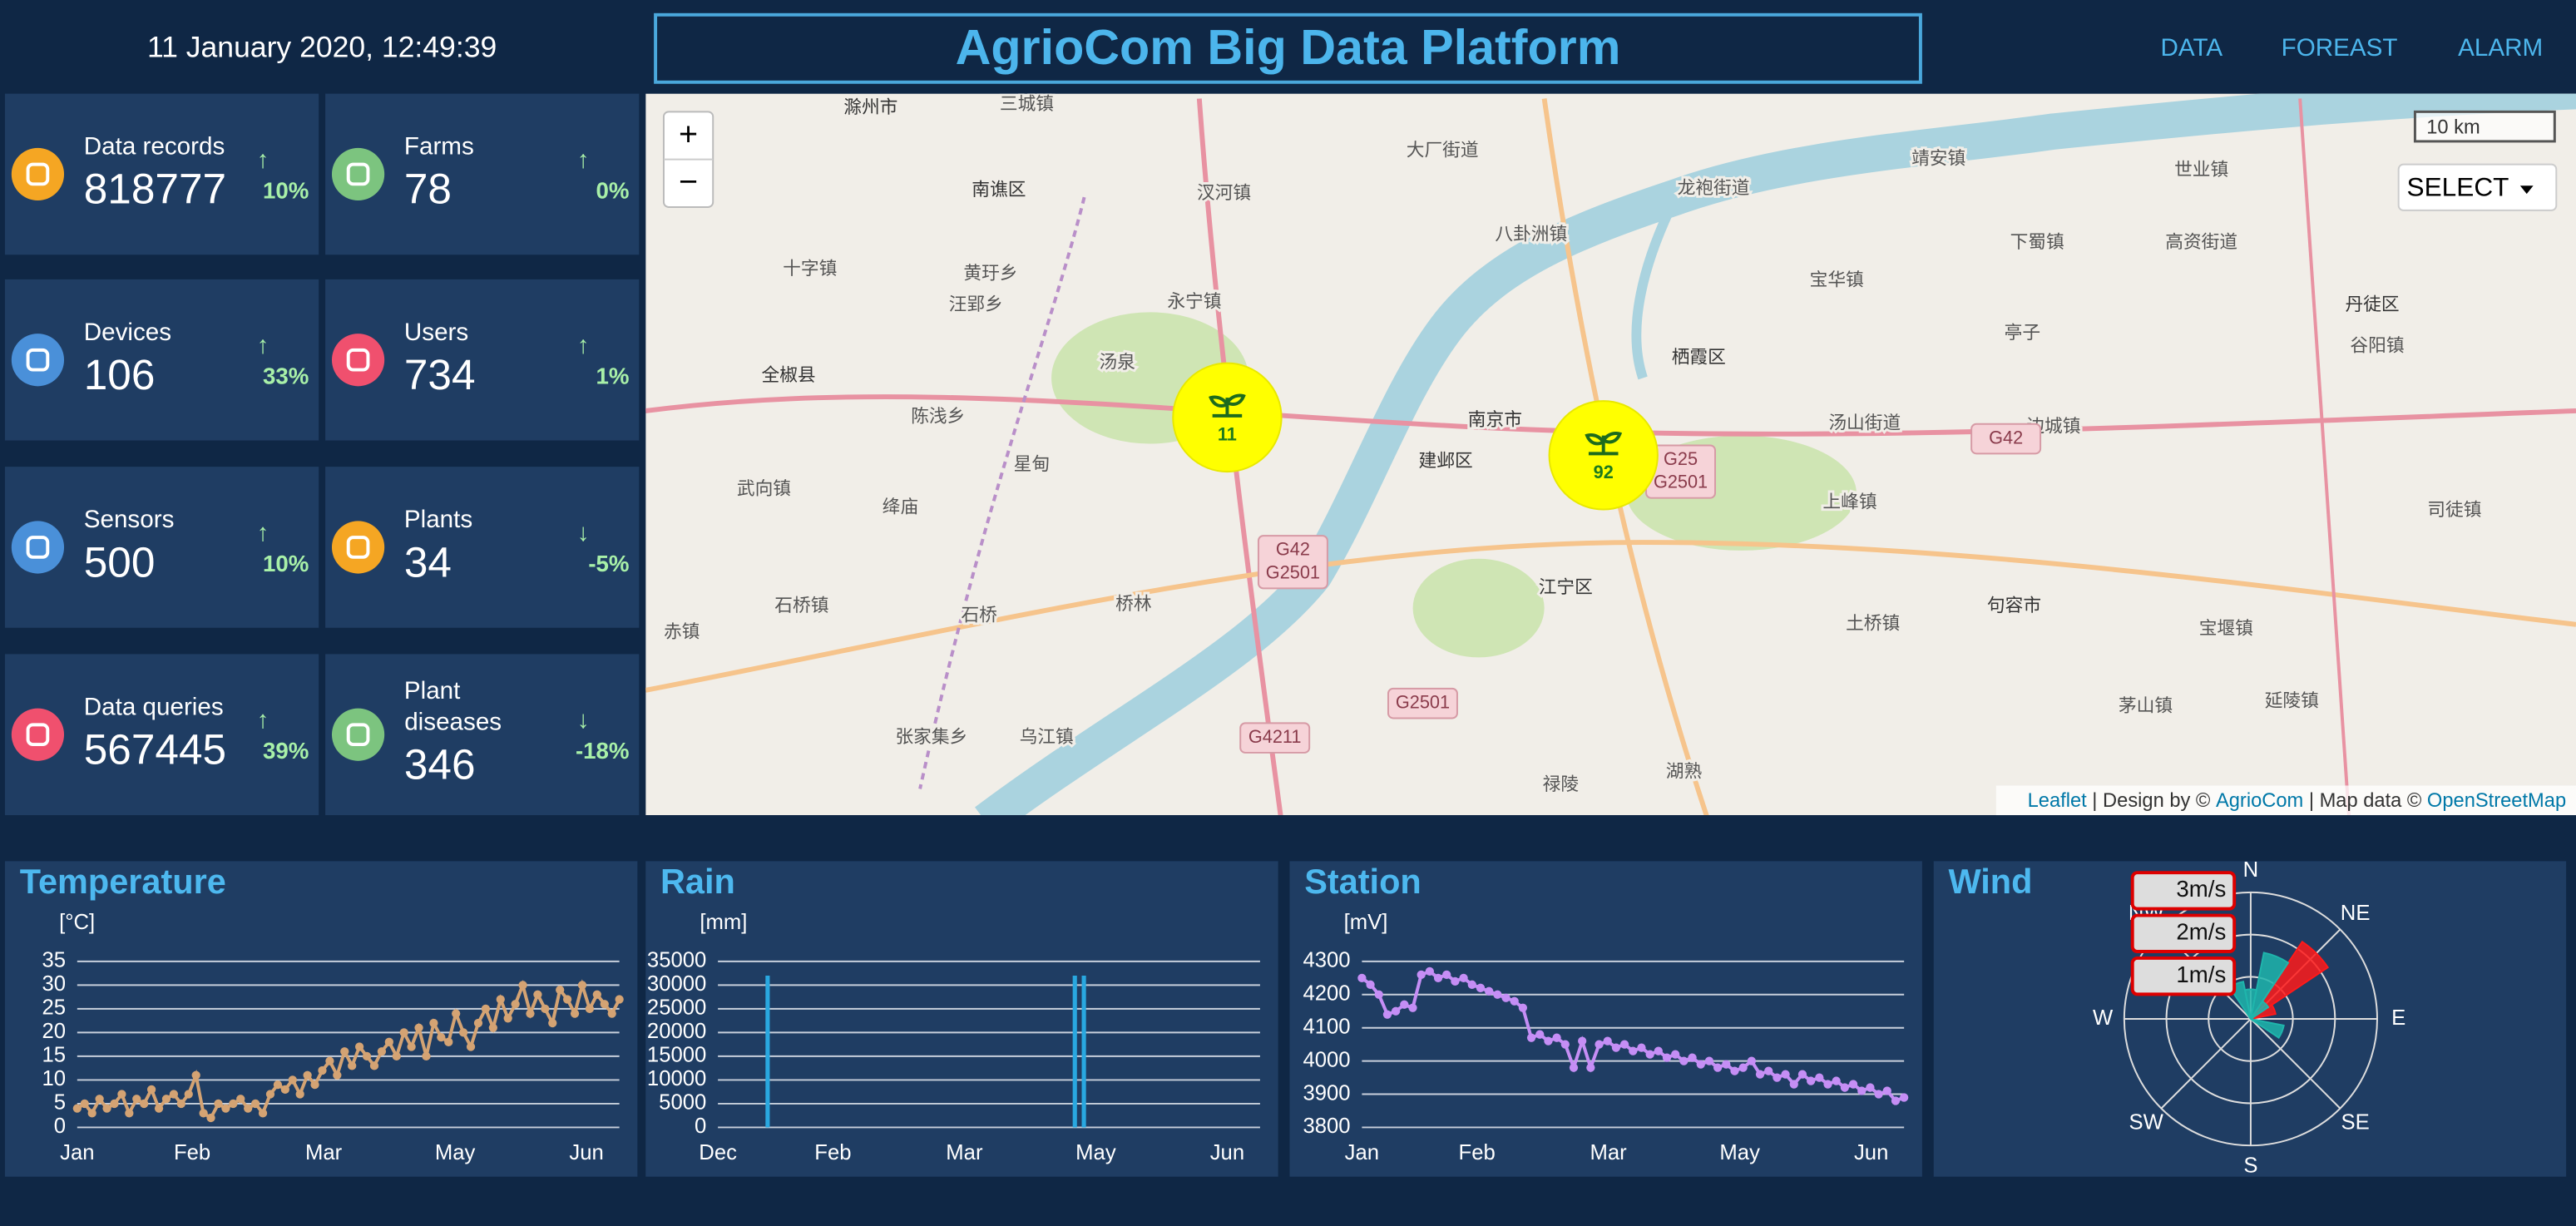  I want to click on x-tick-label: May, so click(456, 1152).